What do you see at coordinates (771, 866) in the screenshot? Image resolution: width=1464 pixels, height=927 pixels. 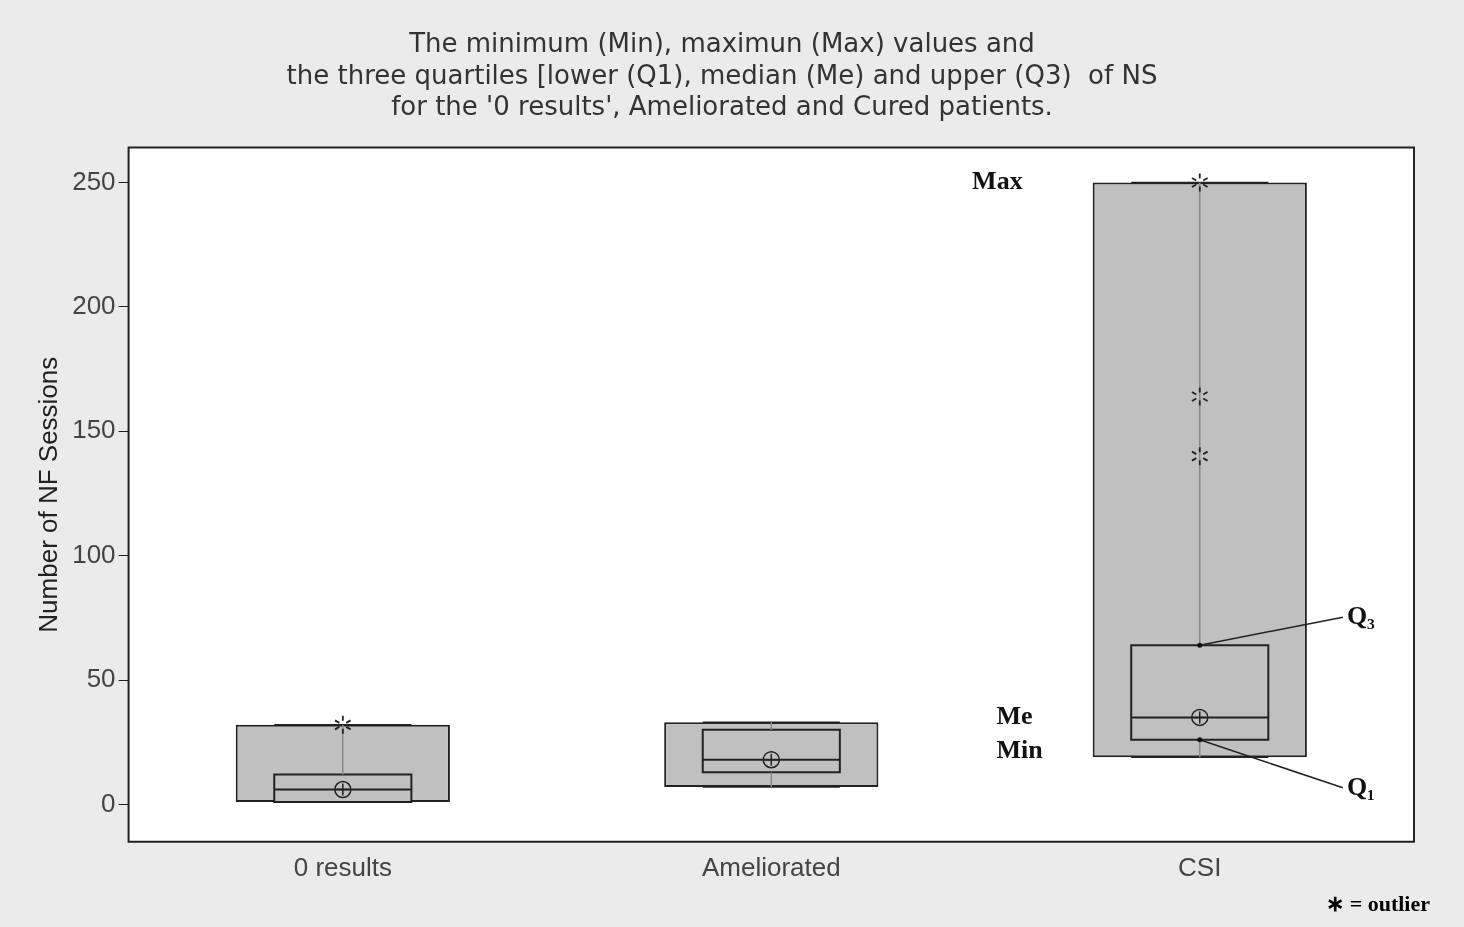 I see `x-tick-label: Ameliorated` at bounding box center [771, 866].